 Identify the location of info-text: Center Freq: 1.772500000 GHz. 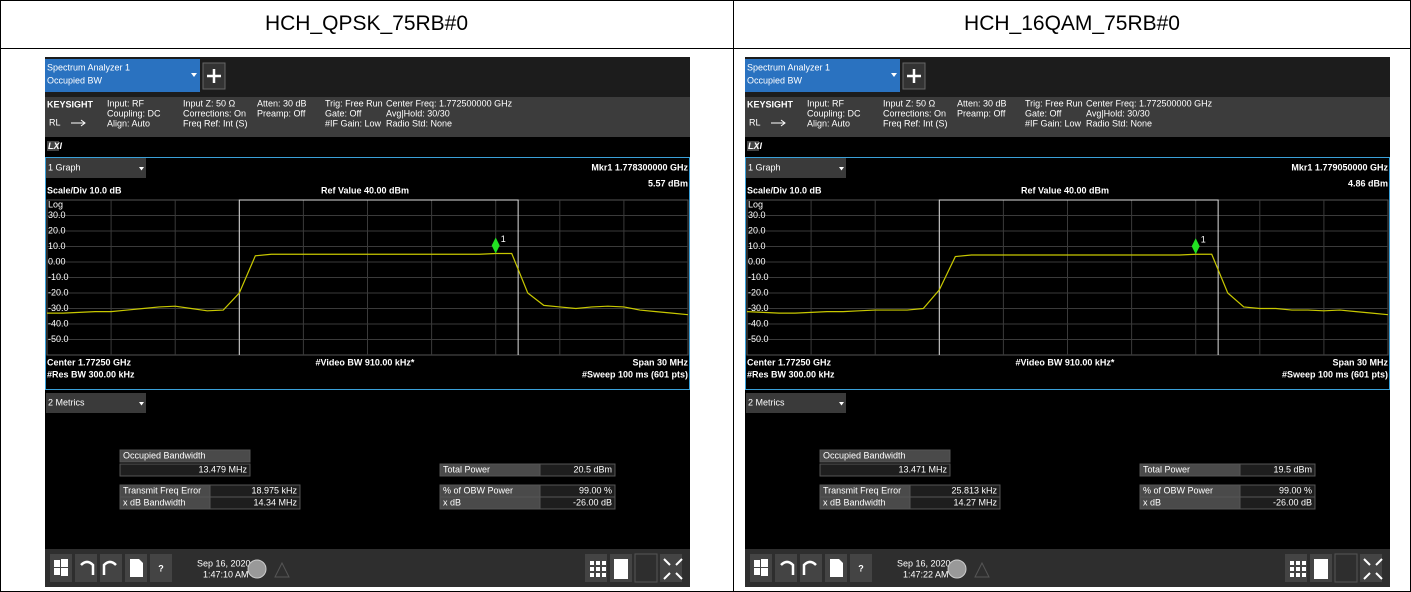
(449, 103).